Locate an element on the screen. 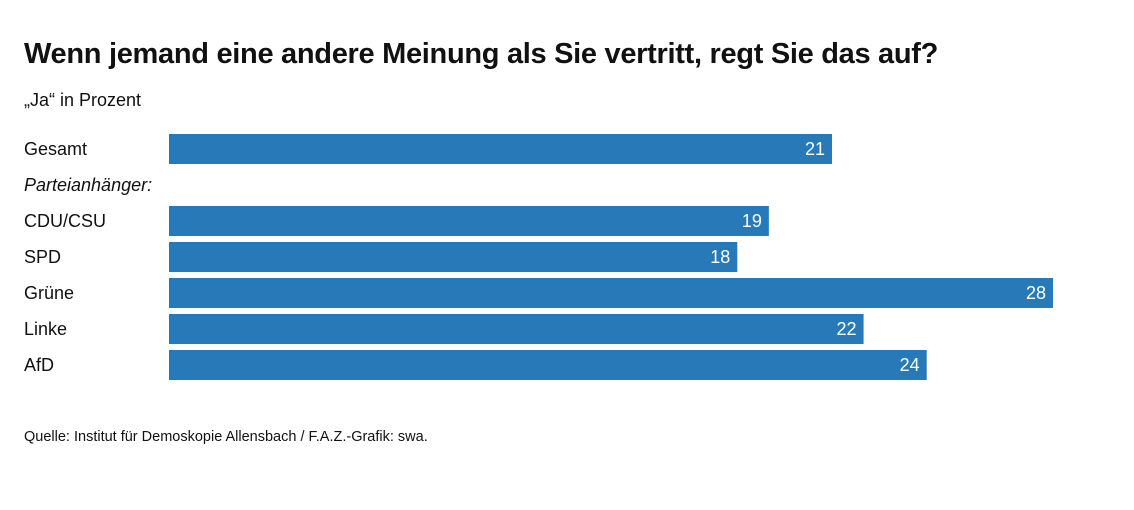 The image size is (1134, 510). value-label-cdu-csu: 19 is located at coordinates (752, 221).